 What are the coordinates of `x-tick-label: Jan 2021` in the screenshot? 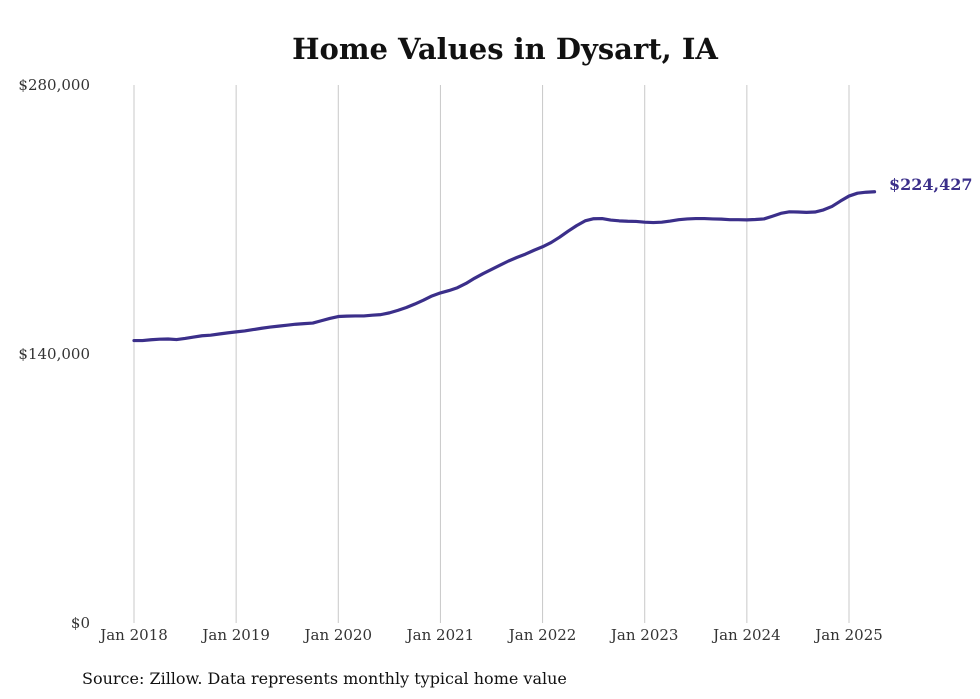 It's located at (440, 635).